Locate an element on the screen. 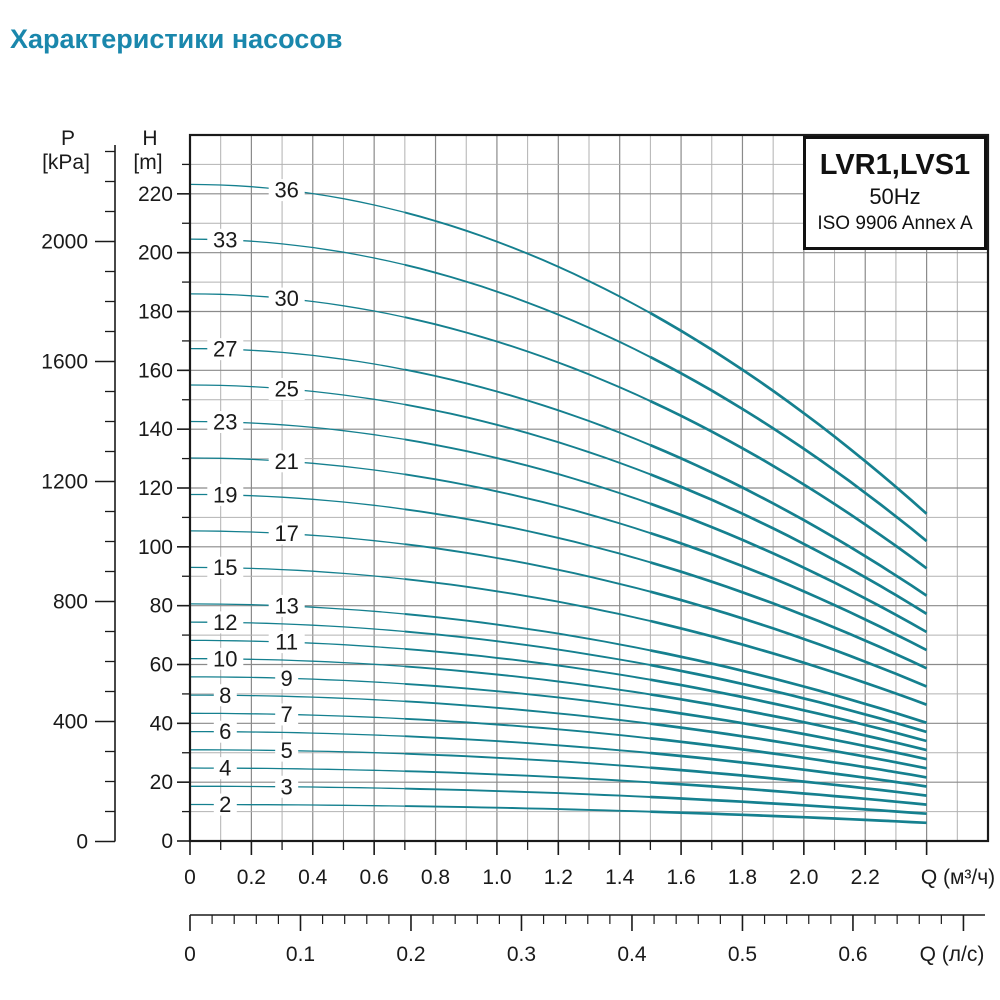 This screenshot has width=1000, height=1000. head-axis-unit: [m] is located at coordinates (147, 162).